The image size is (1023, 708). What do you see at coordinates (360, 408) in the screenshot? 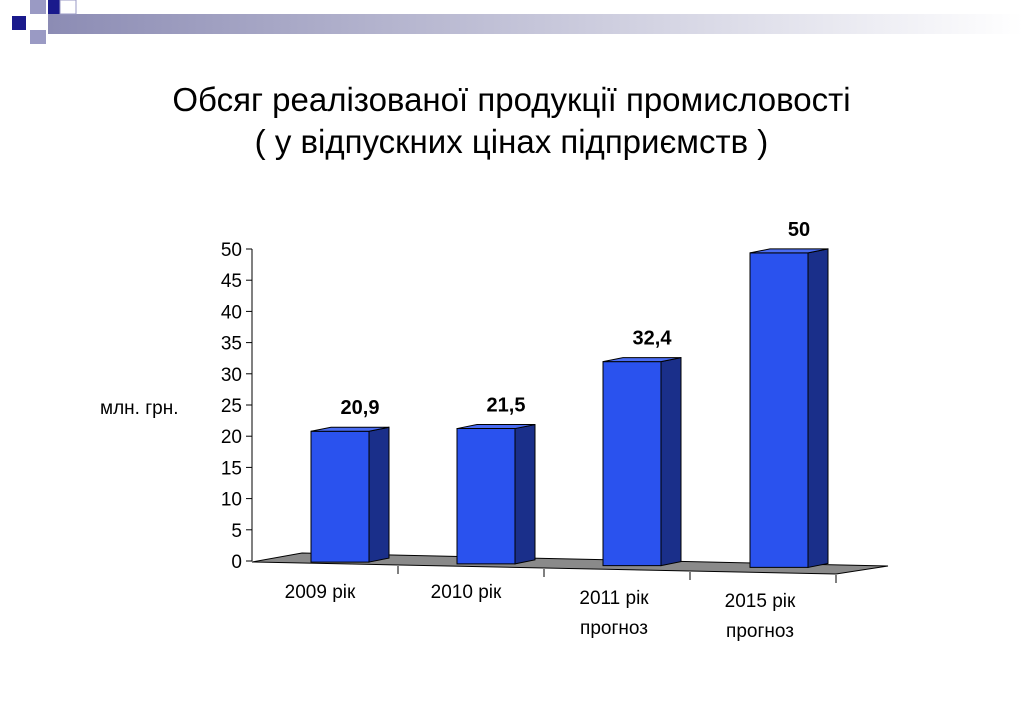
I see `data-label: 20,9` at bounding box center [360, 408].